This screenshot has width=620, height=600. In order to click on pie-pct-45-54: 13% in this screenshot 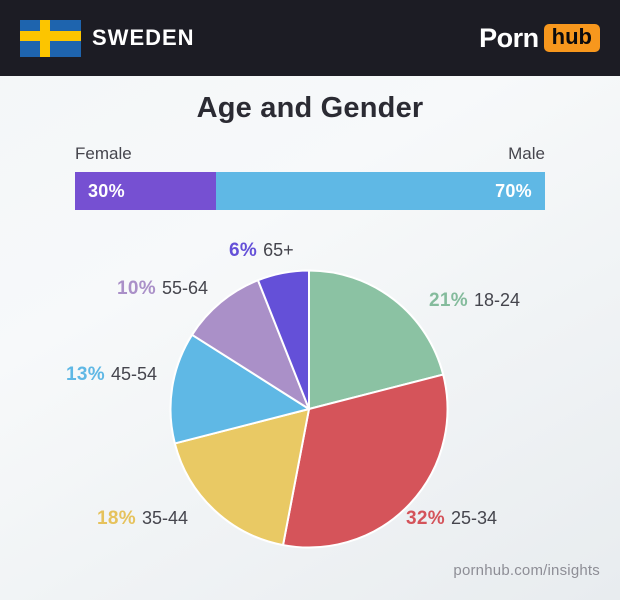, I will do `click(85, 374)`.